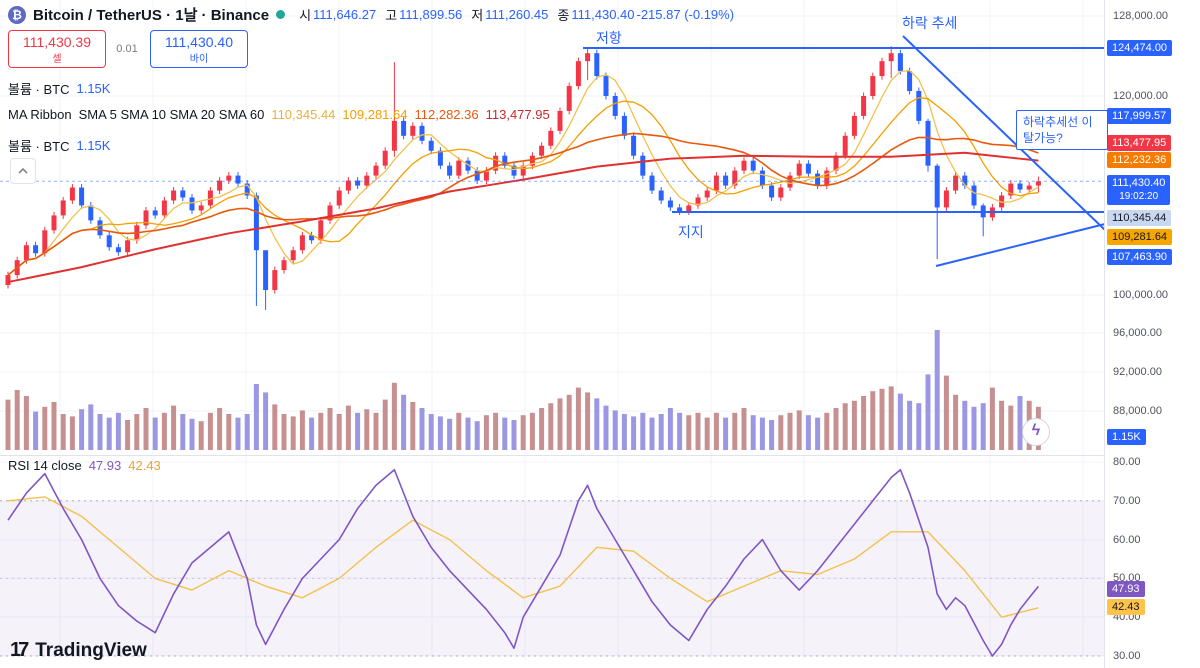 Image resolution: width=1200 pixels, height=668 pixels. I want to click on sell-button: 111,430.39 셀, so click(57, 49).